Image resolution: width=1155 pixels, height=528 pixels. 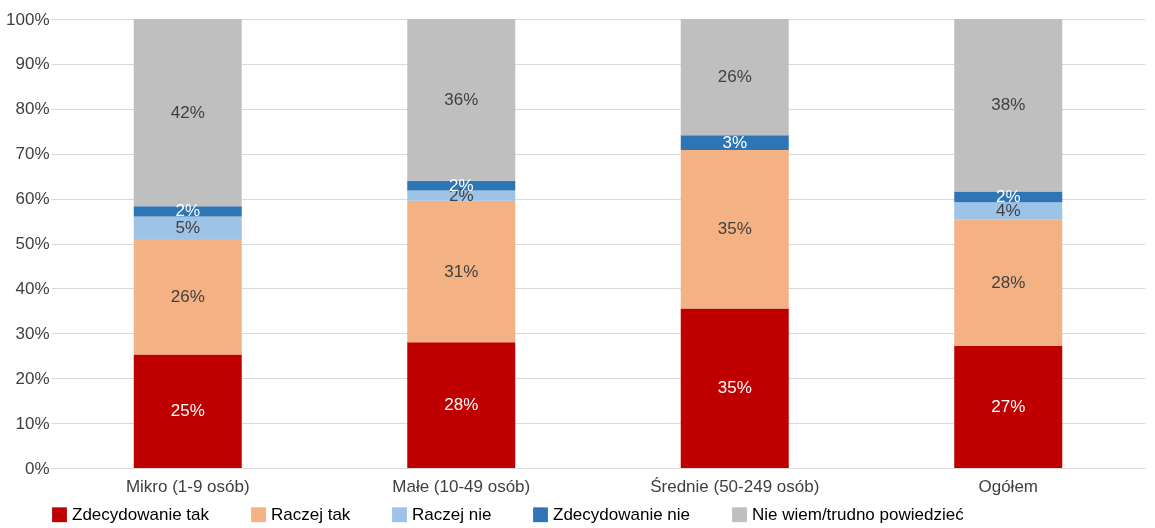 What do you see at coordinates (858, 514) in the screenshot?
I see `legend-label: Nie wiem/trudno powiedzieć` at bounding box center [858, 514].